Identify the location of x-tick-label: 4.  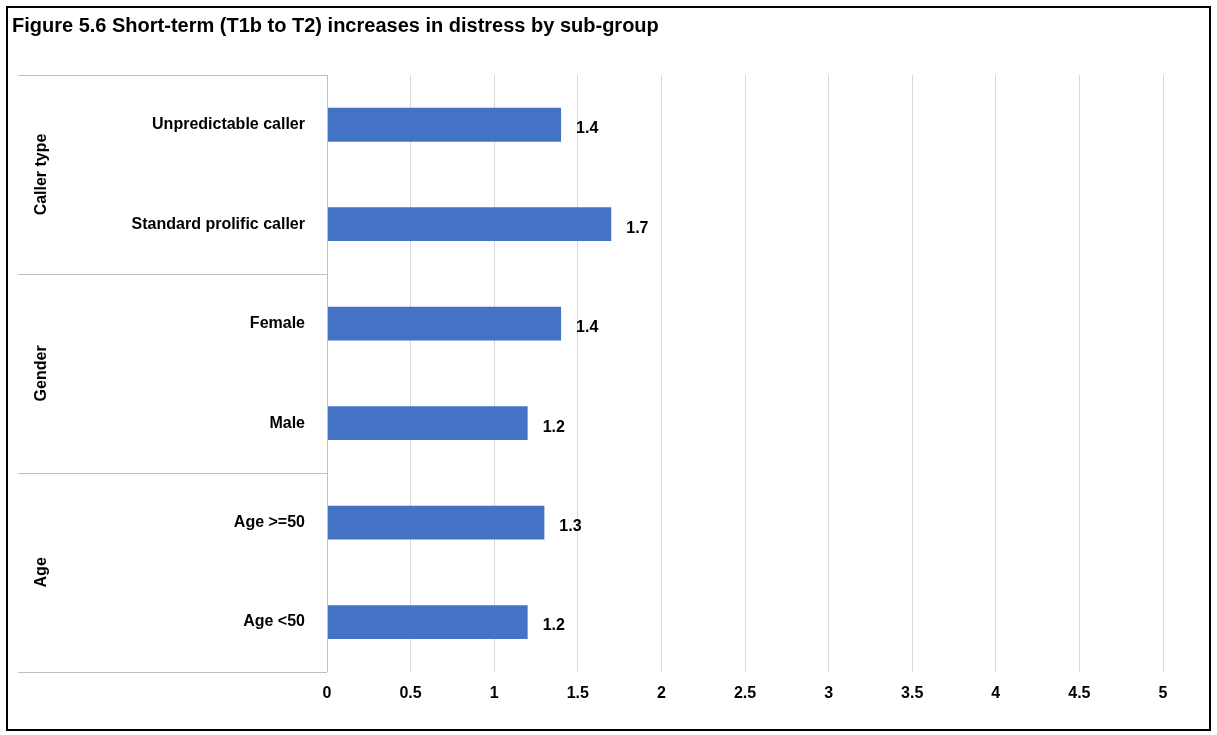
(996, 692).